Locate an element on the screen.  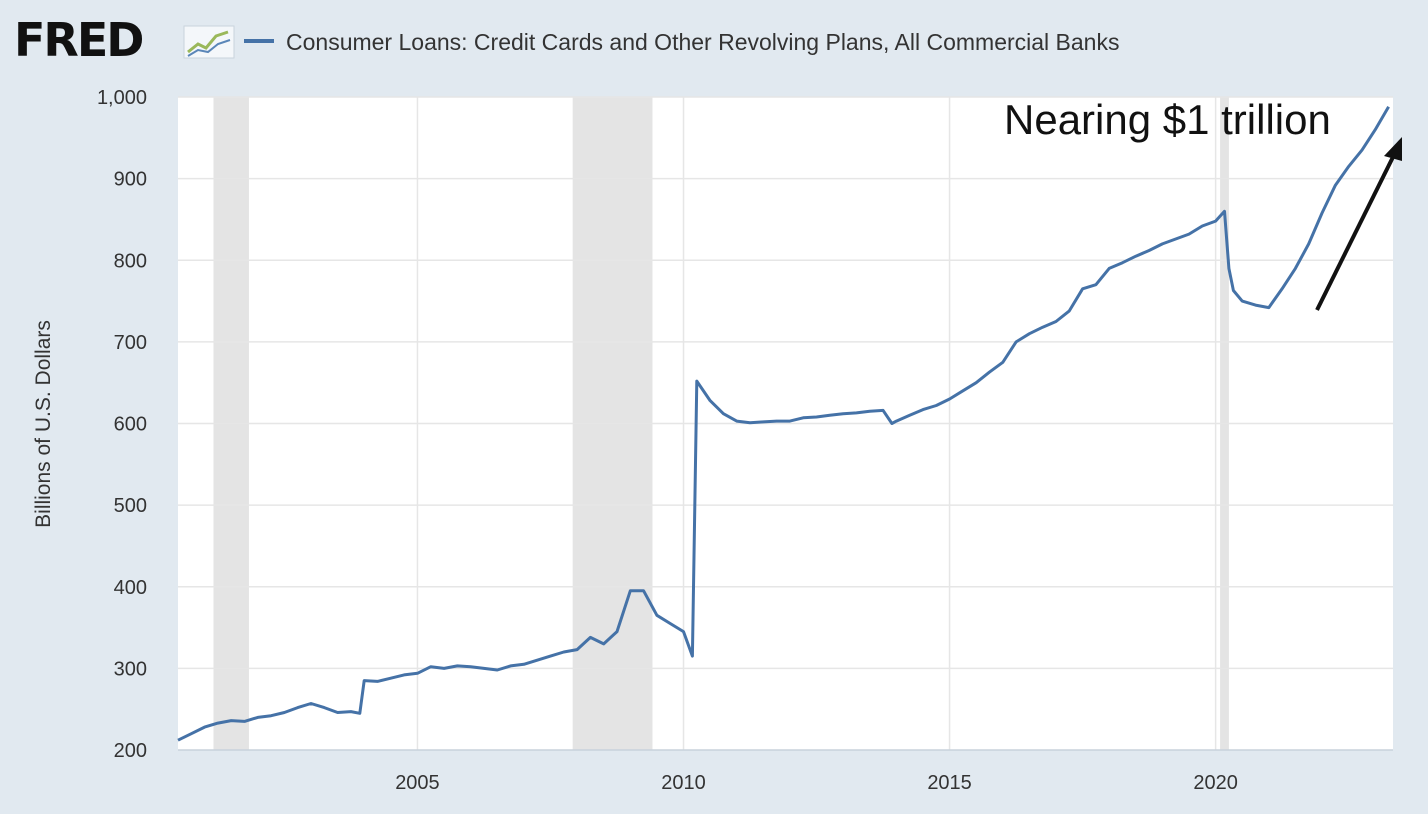
fred-logo-text: FRED is located at coordinates (79, 40).